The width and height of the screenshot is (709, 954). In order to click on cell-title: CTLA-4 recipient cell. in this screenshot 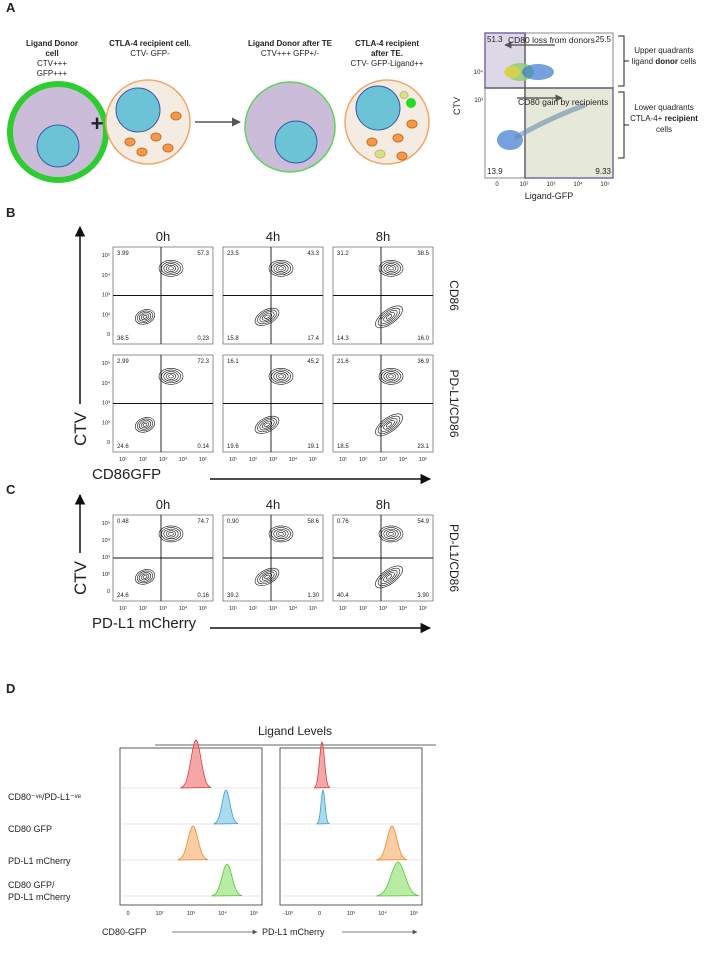, I will do `click(150, 43)`.